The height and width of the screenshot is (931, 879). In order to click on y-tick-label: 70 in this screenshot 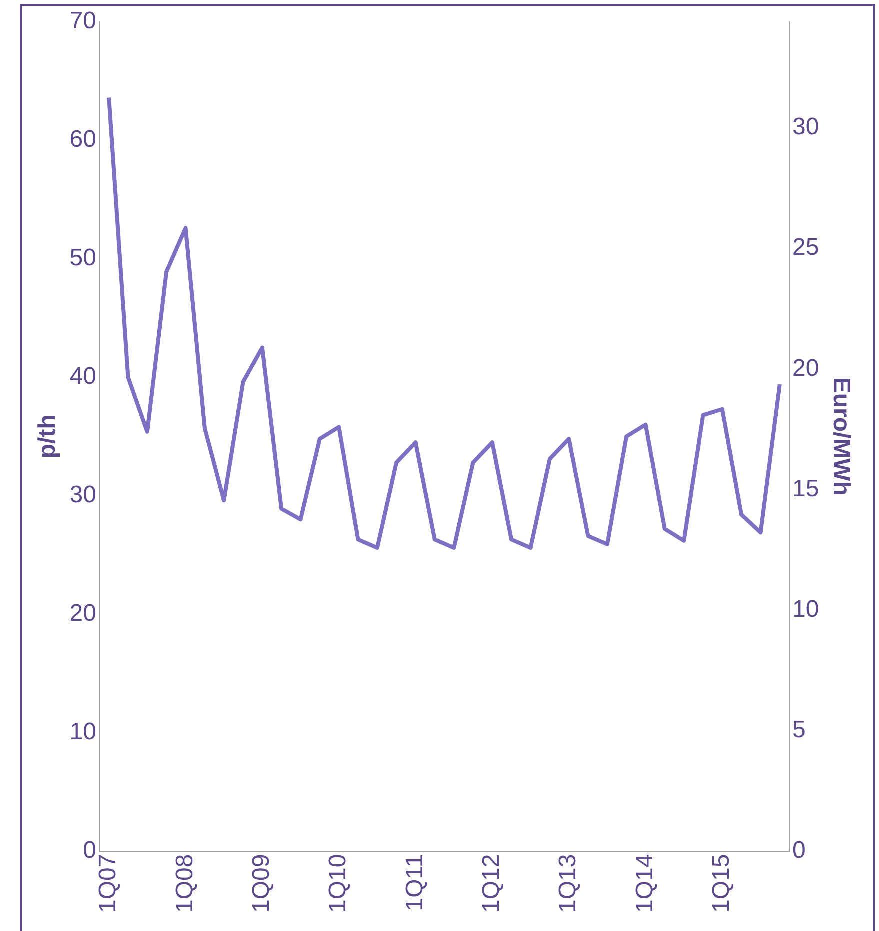, I will do `click(83, 21)`.